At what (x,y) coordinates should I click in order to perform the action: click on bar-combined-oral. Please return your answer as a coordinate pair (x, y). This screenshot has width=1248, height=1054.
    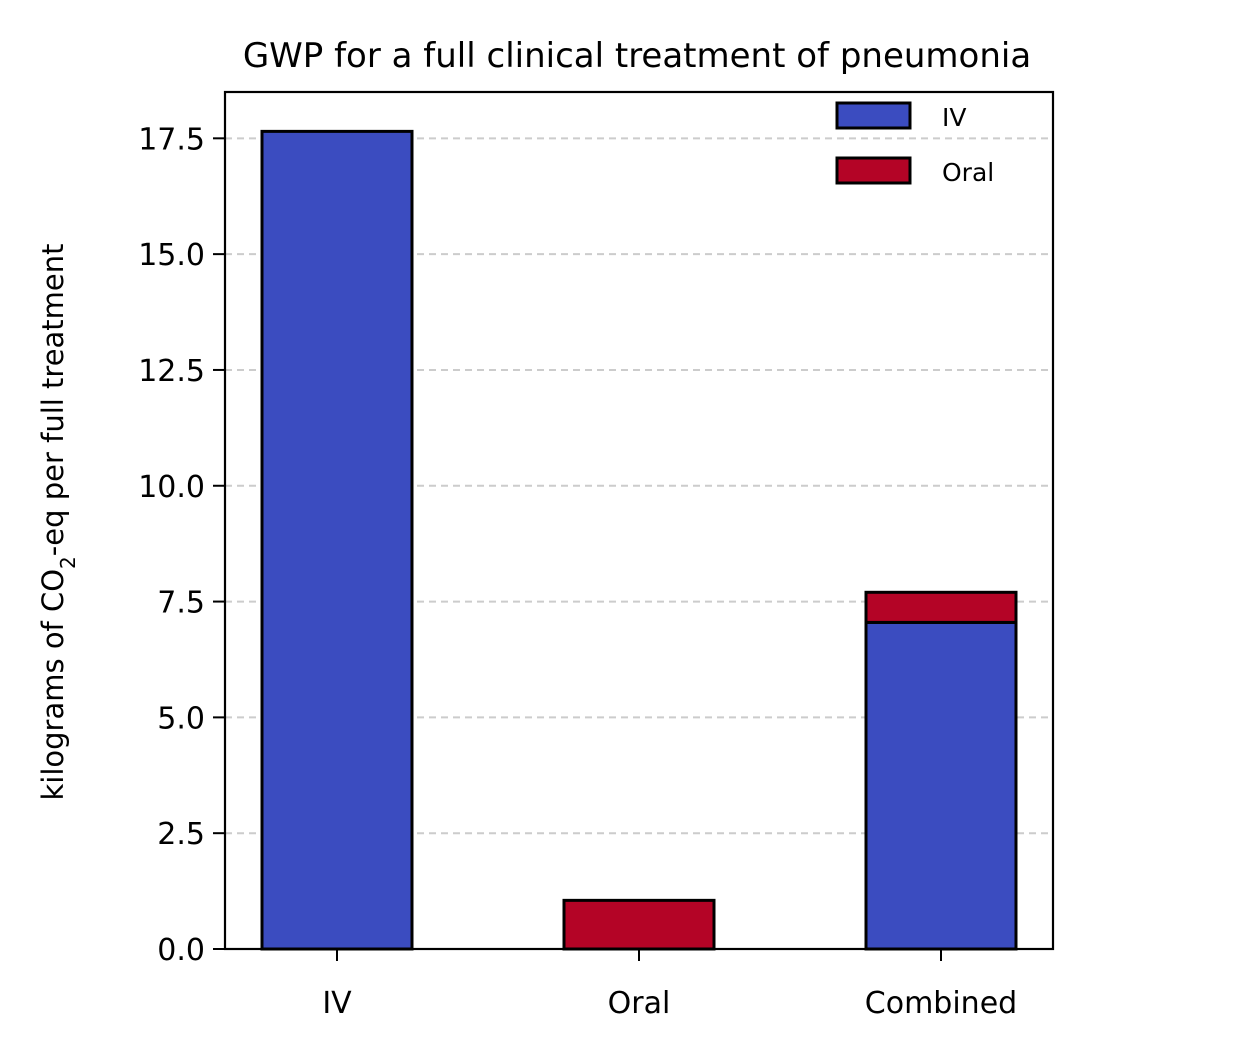
    Looking at the image, I should click on (941, 607).